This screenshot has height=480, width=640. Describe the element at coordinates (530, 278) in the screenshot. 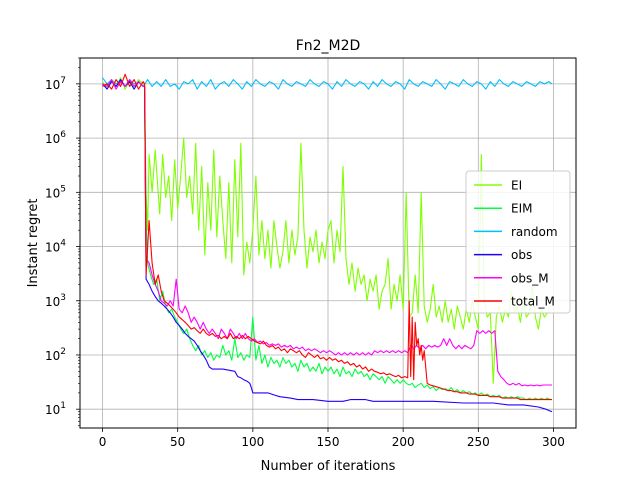

I see `legend-label: obs_M` at that location.